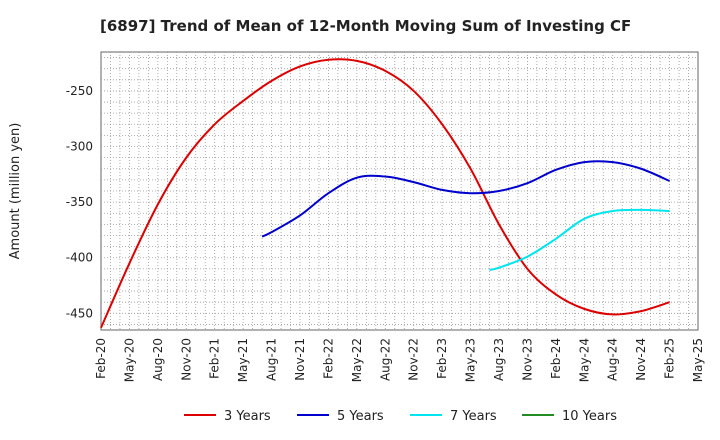 The width and height of the screenshot is (720, 440). Describe the element at coordinates (186, 359) in the screenshot. I see `x-tick-label: Nov-20` at that location.